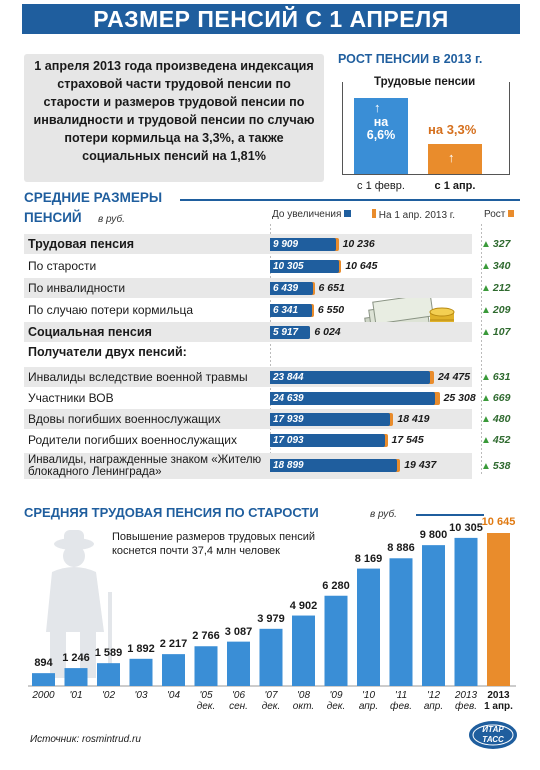 The width and height of the screenshot is (540, 770). I want to click on legend-before-swatch, so click(348, 213).